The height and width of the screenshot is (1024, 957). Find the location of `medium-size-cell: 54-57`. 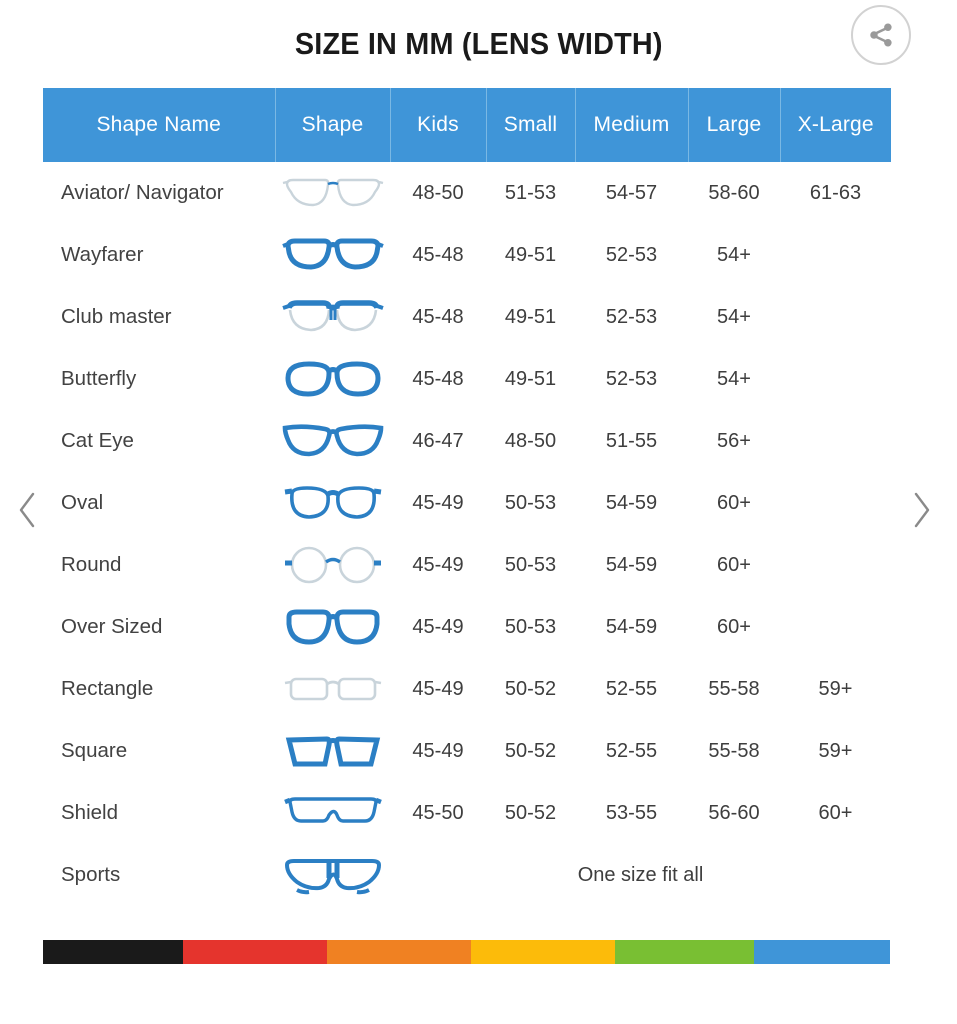

medium-size-cell: 54-57 is located at coordinates (631, 192).